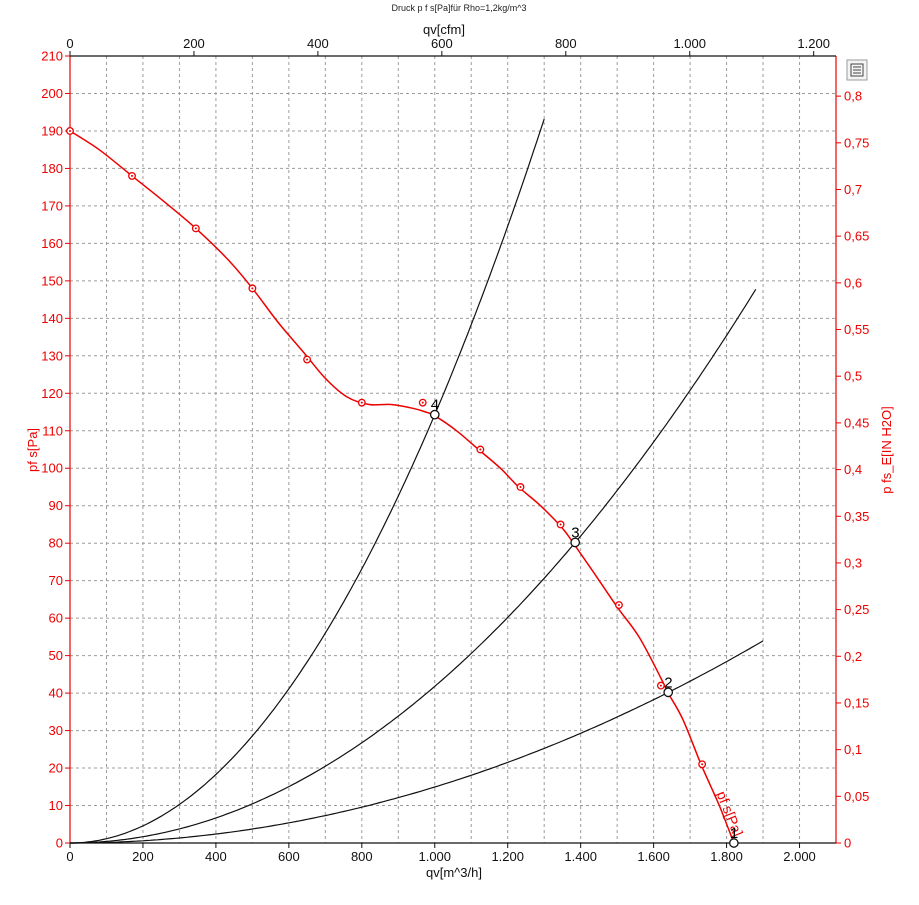 Image resolution: width=919 pixels, height=905 pixels. I want to click on y-tick-label: 100, so click(52, 468).